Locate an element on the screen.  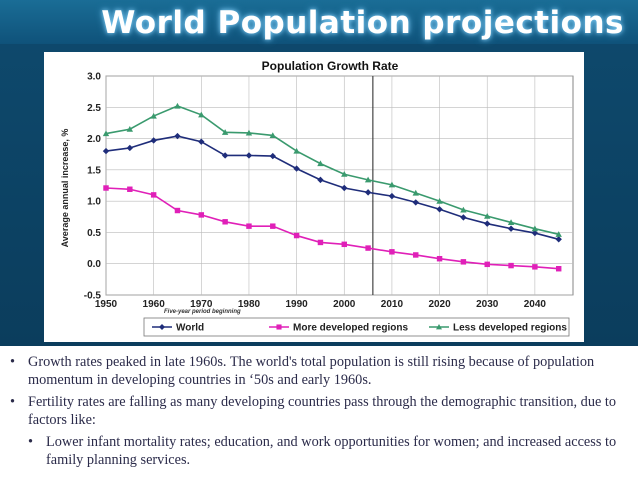
x-tick-label: 2040 is located at coordinates (535, 304).